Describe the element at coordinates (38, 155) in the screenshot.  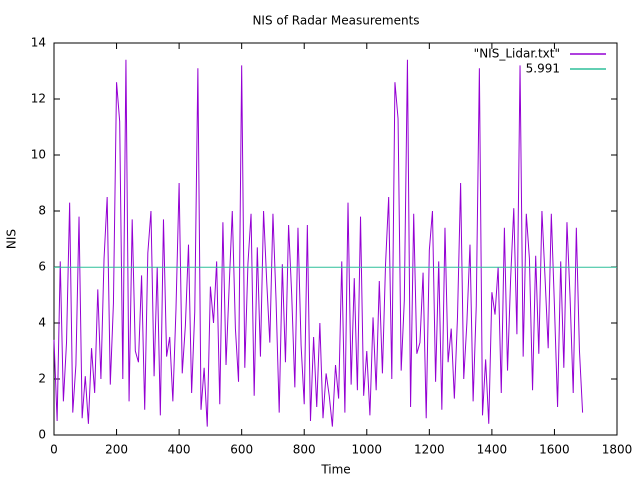
I see `y-tick-label: 10` at that location.